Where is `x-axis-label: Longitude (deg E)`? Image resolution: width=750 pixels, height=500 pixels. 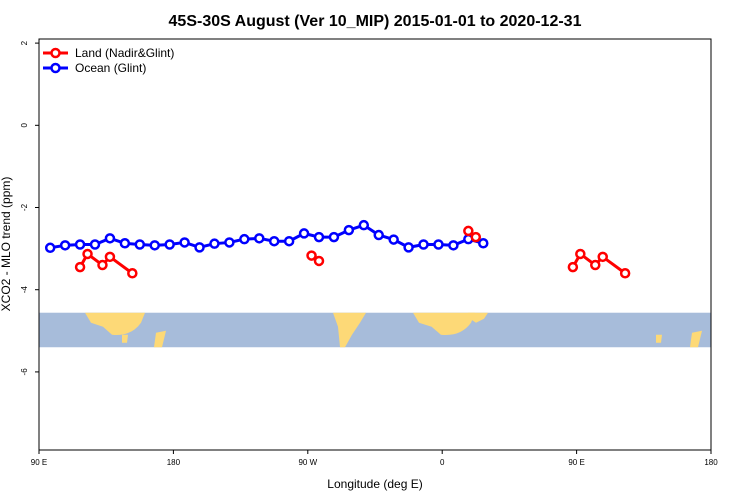 x-axis-label: Longitude (deg E) is located at coordinates (374, 484).